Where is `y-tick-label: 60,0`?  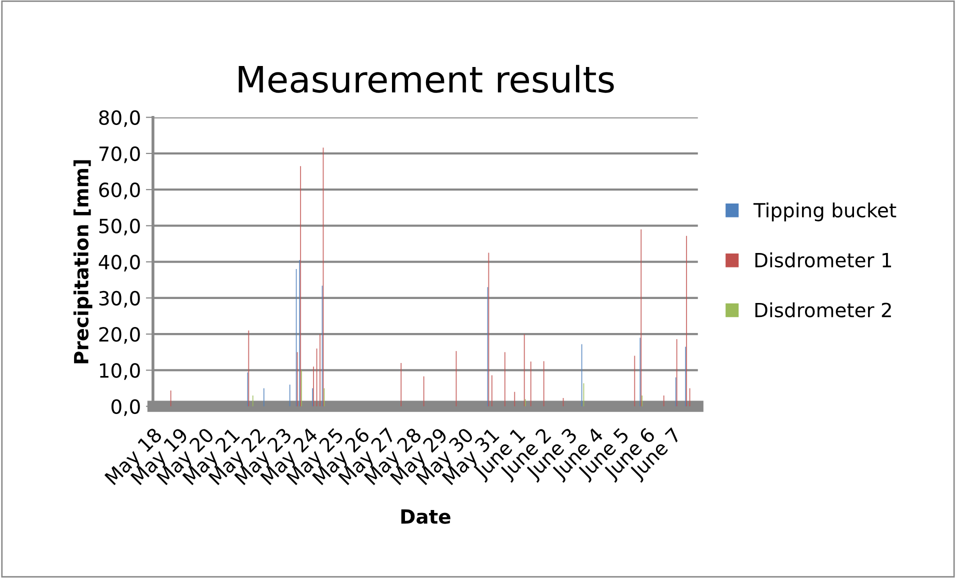 y-tick-label: 60,0 is located at coordinates (119, 191).